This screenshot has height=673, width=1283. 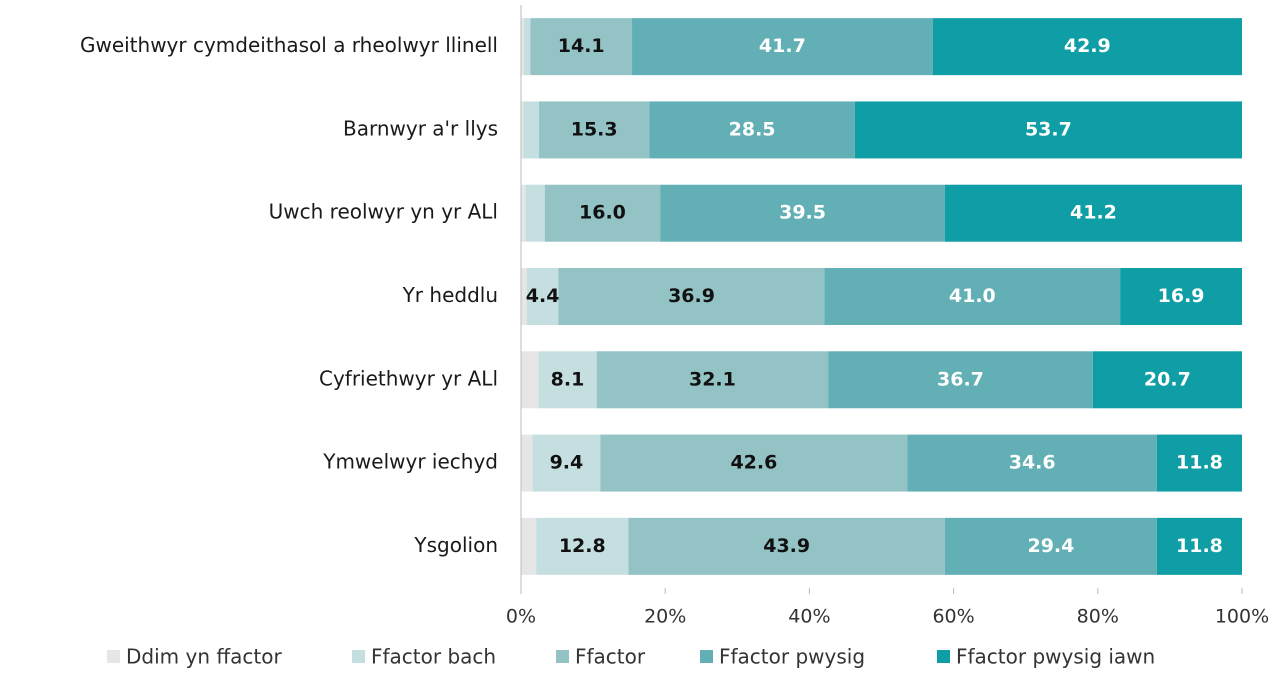 I want to click on x-tick-label: 40%, so click(x=809, y=617).